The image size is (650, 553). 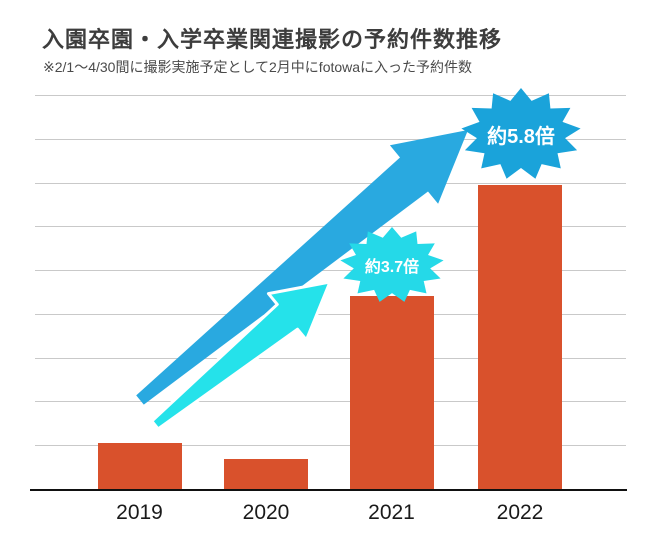 What do you see at coordinates (266, 474) in the screenshot?
I see `bar-2020` at bounding box center [266, 474].